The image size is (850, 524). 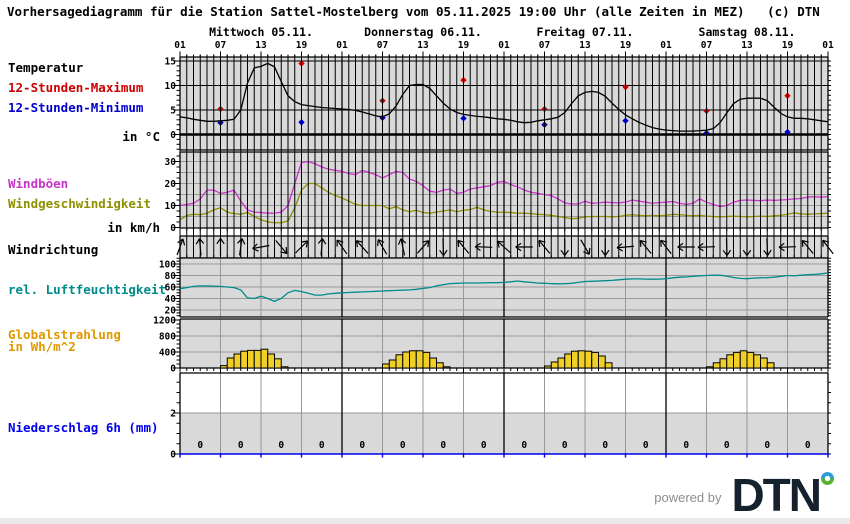 I want to click on dtn-logo-text: DTN, so click(x=776, y=495).